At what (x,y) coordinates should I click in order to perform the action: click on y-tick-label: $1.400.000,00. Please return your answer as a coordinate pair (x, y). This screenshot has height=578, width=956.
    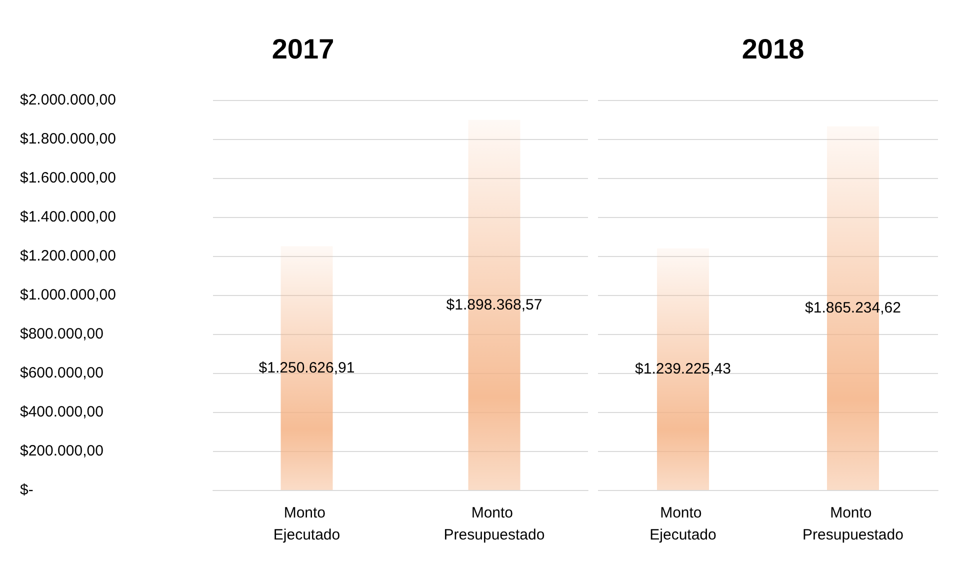
    Looking at the image, I should click on (68, 217).